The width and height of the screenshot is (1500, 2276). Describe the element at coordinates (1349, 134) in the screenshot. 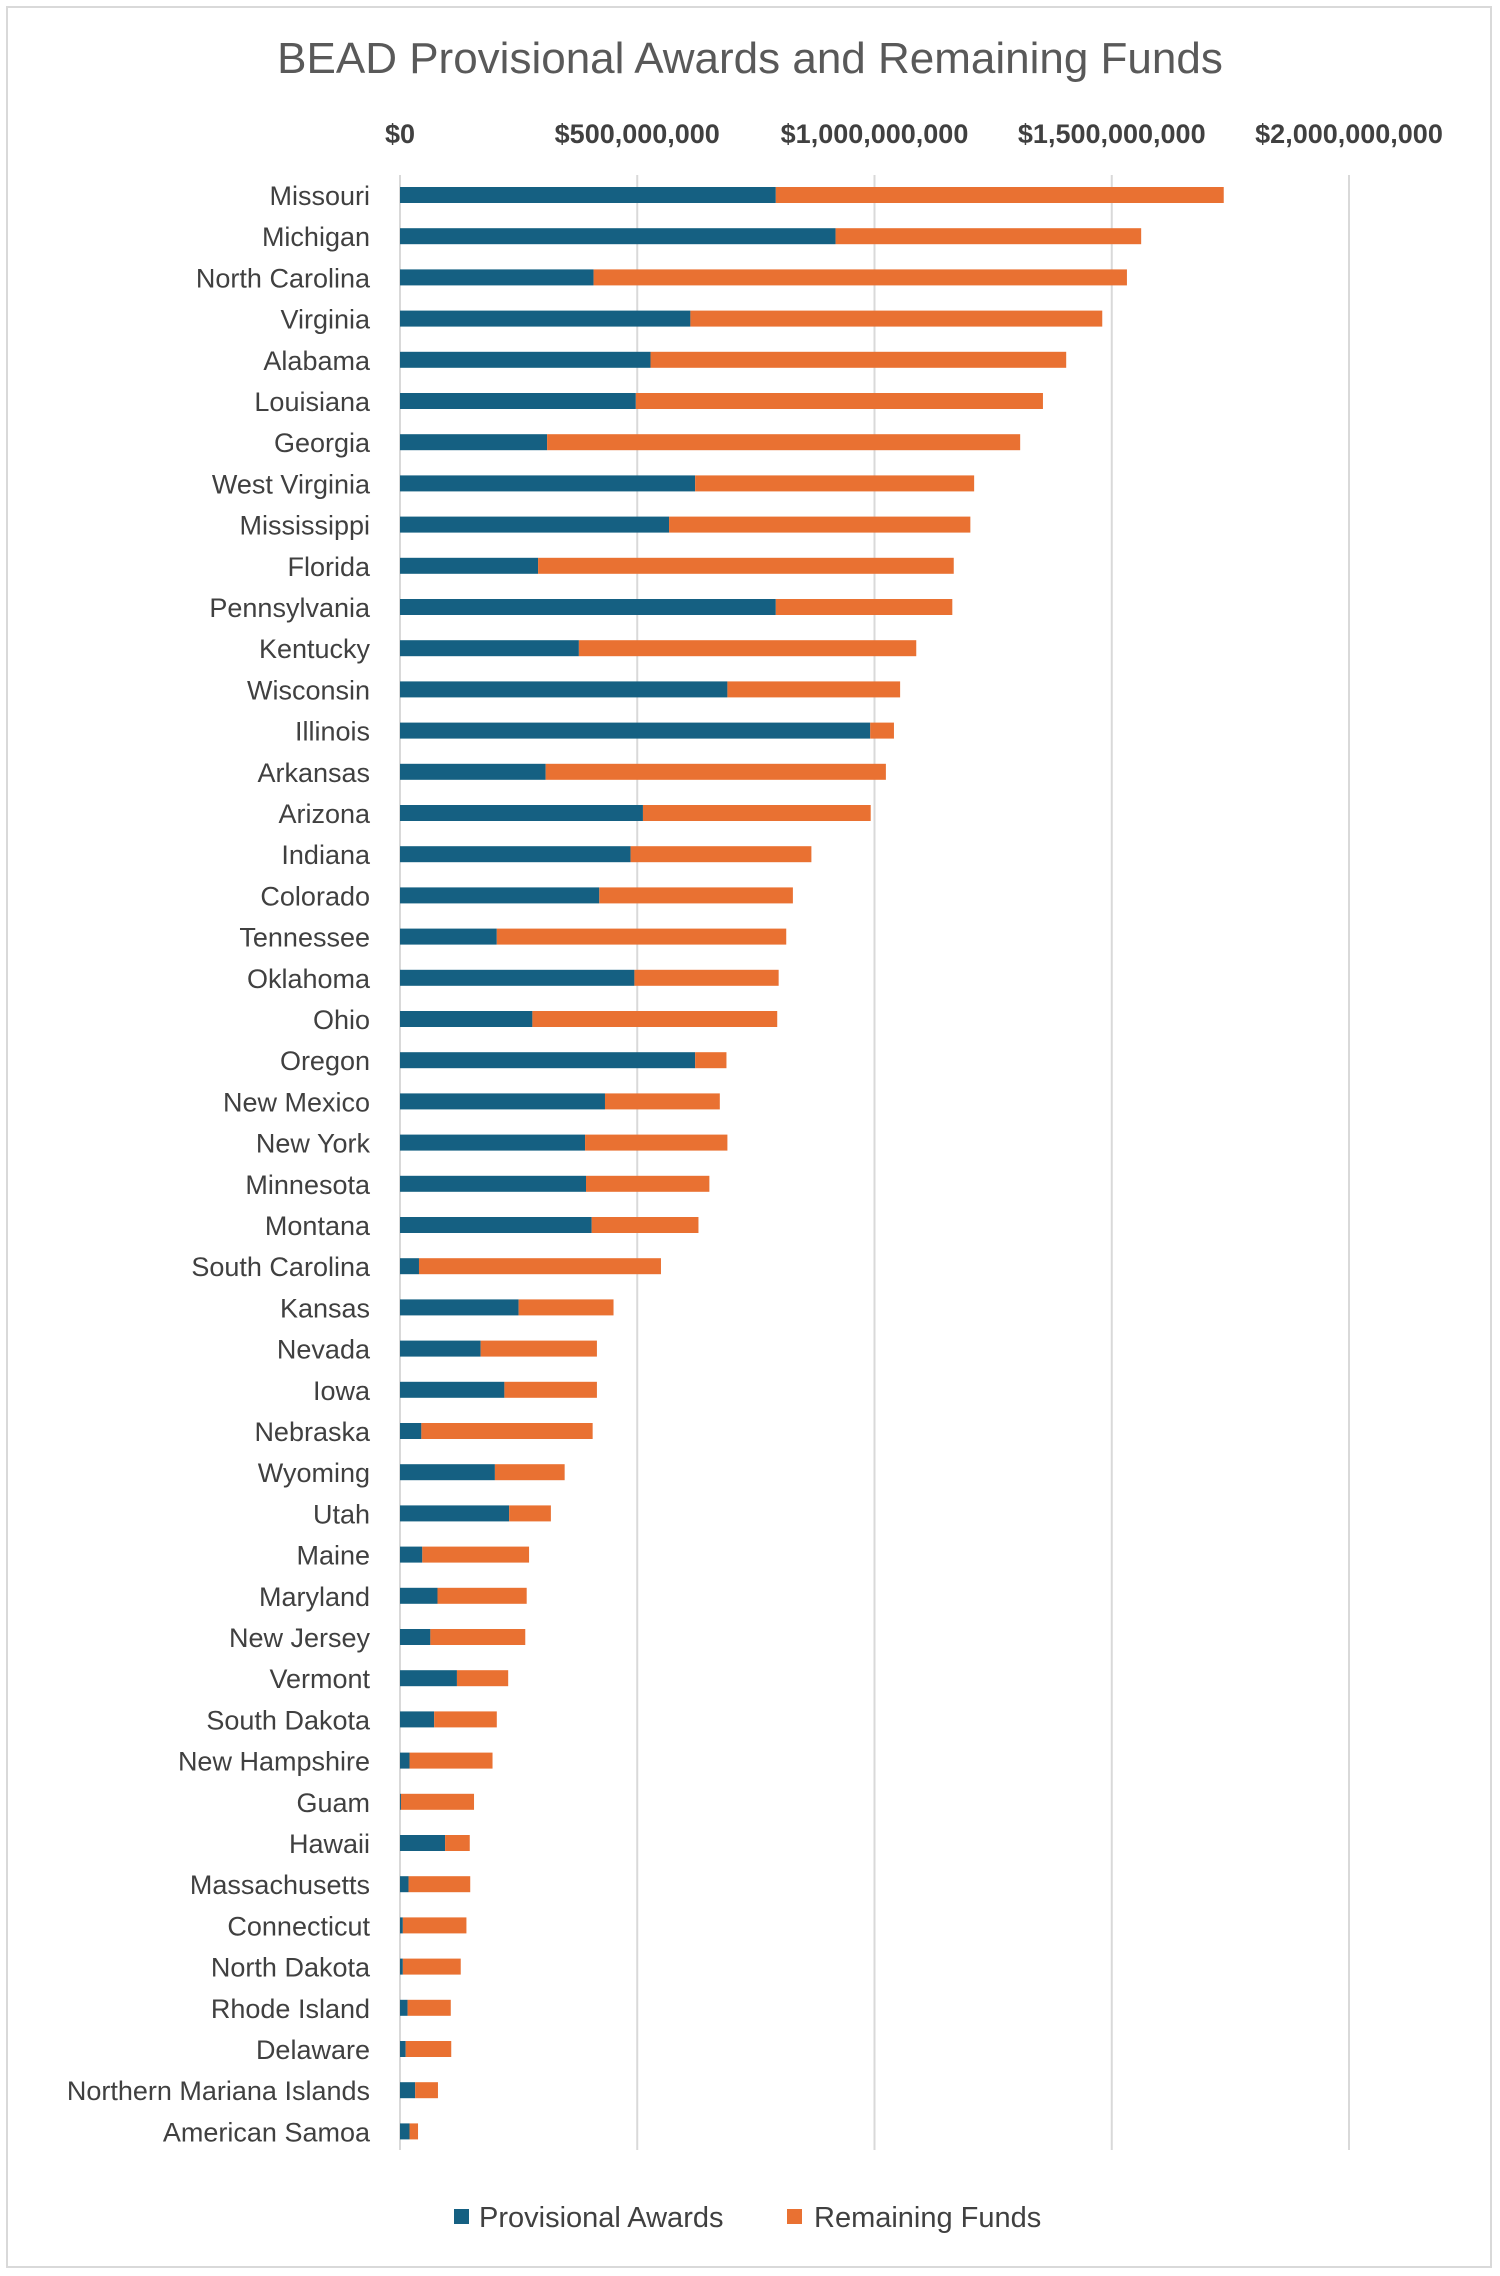

I see `x-tick-label: $2,000,000,000` at that location.